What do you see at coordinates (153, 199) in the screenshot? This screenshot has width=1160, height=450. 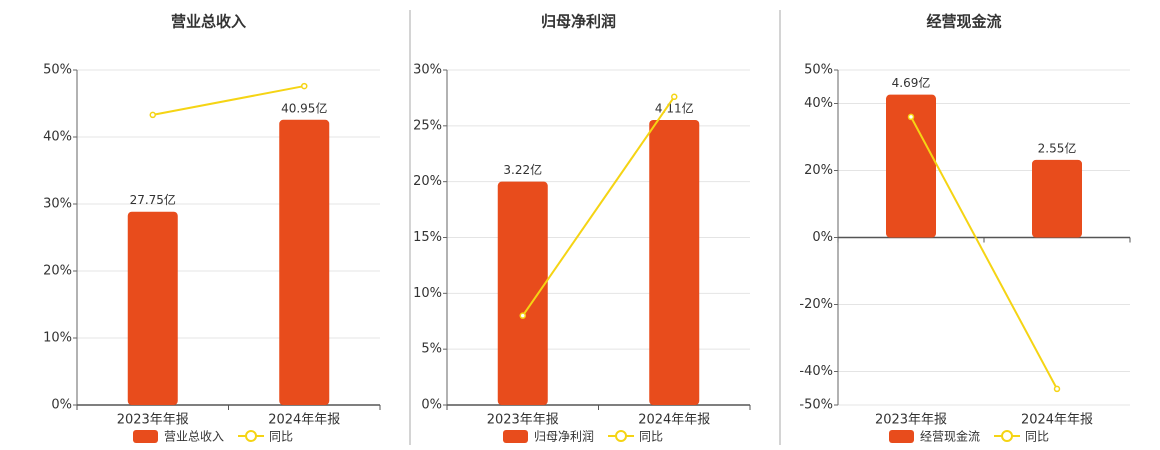 I see `value-label: 27.75亿` at bounding box center [153, 199].